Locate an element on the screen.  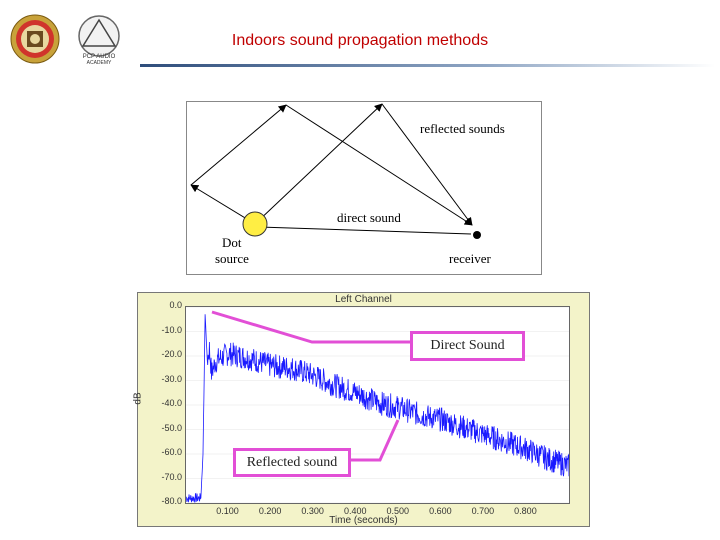
logo-text-1: PCP AUDIO is located at coordinates (99, 57).